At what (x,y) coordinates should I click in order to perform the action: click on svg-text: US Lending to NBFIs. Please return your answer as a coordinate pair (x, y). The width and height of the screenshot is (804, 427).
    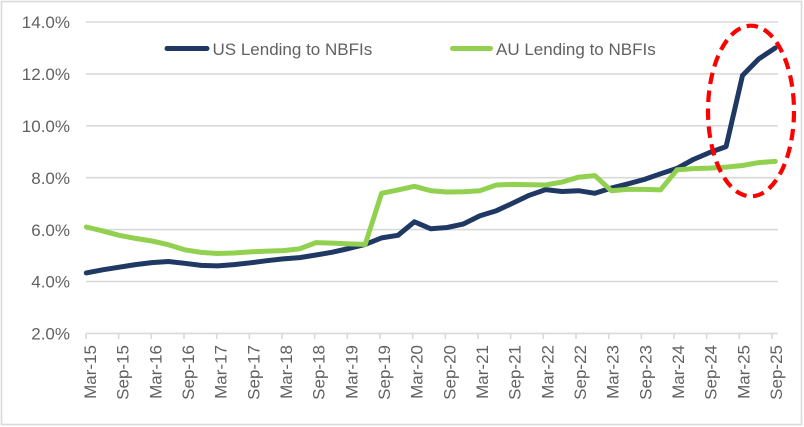
    Looking at the image, I should click on (293, 49).